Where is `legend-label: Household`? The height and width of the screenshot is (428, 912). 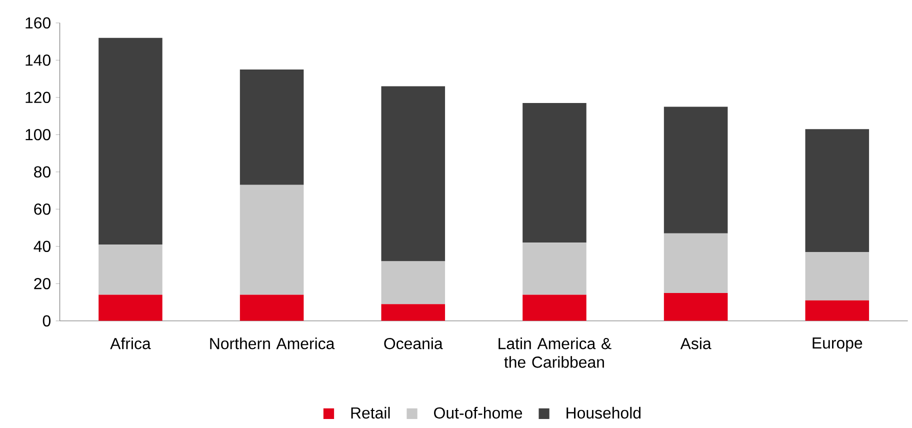
legend-label: Household is located at coordinates (603, 413).